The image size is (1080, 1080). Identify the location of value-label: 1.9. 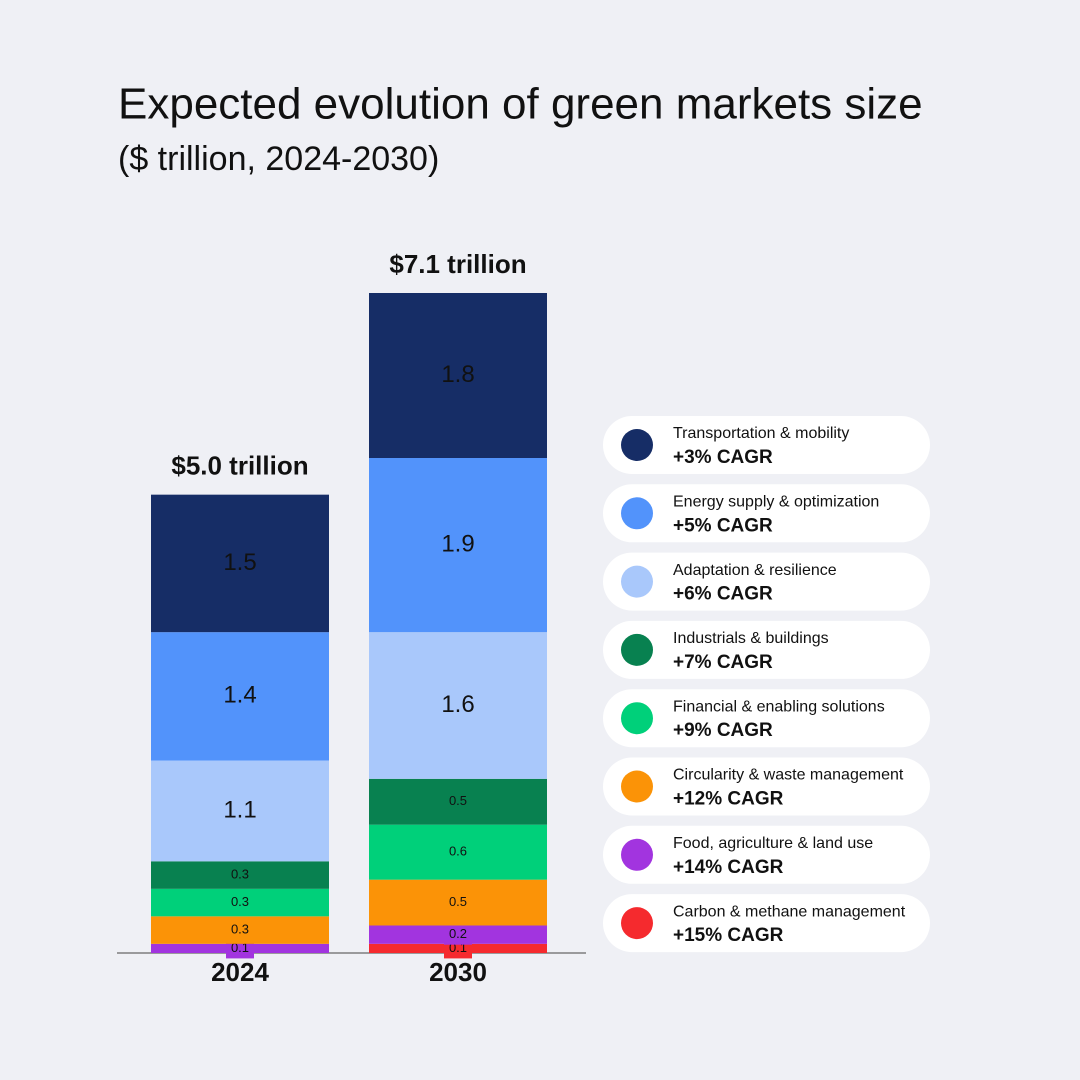
(457, 543).